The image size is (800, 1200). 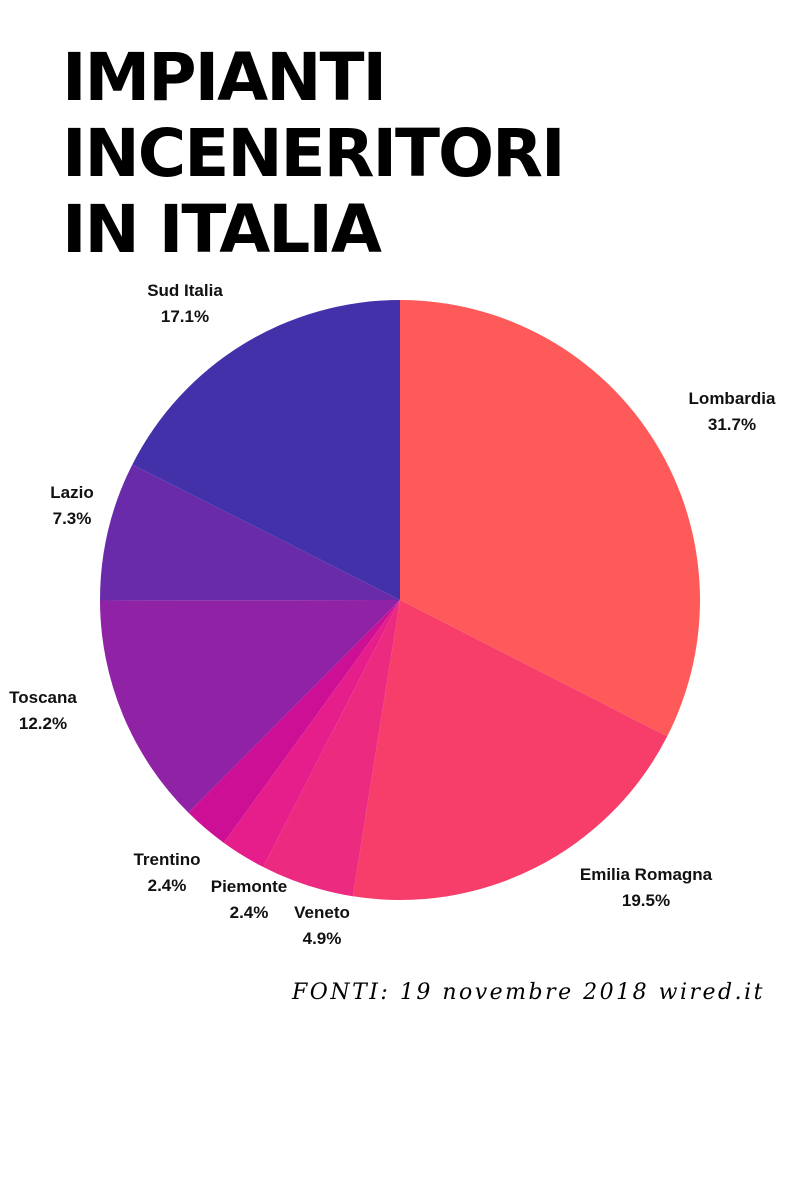 I want to click on slice-label-value: 31.7%, so click(x=732, y=424).